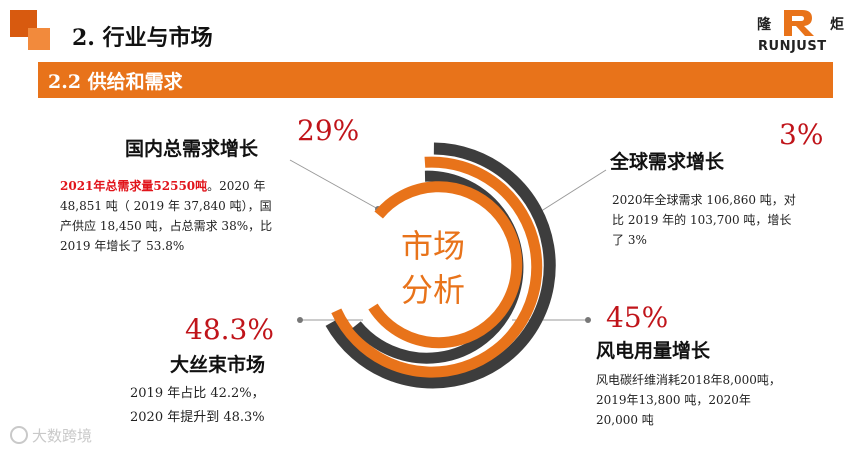 The image size is (865, 454). I want to click on arc-outer-dark, so click(440, 265).